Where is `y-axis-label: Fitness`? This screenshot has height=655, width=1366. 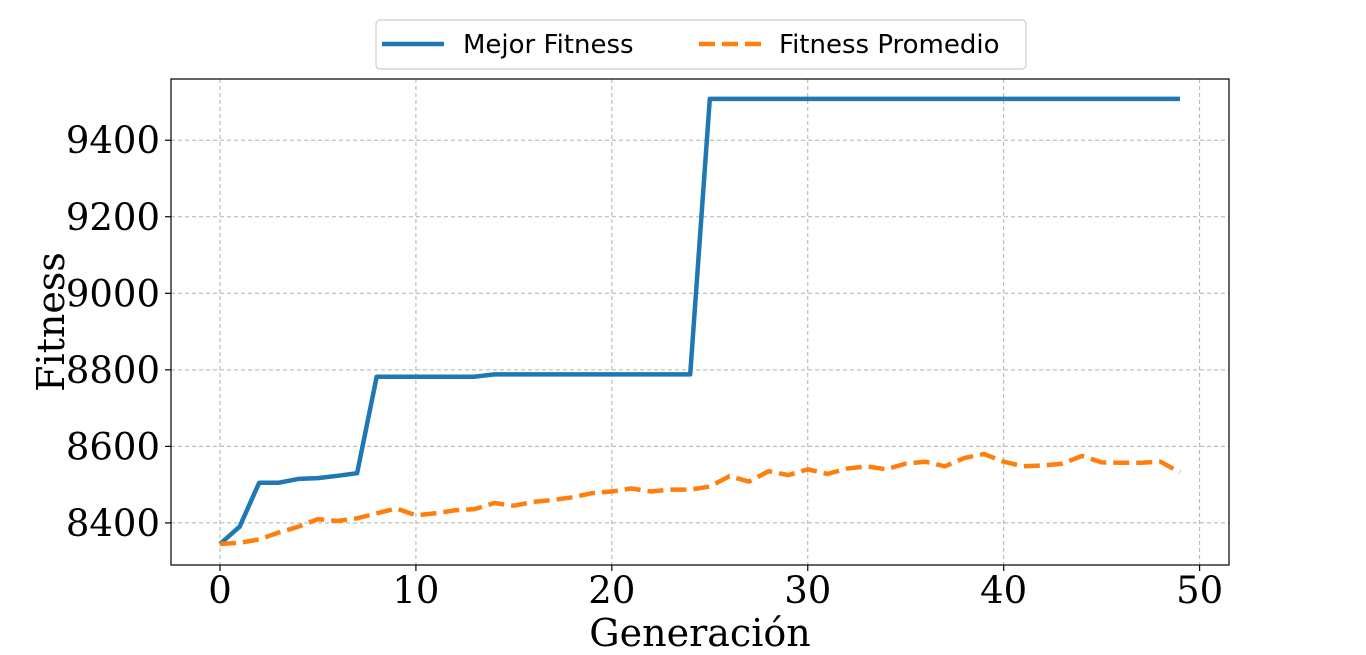
y-axis-label: Fitness is located at coordinates (51, 322).